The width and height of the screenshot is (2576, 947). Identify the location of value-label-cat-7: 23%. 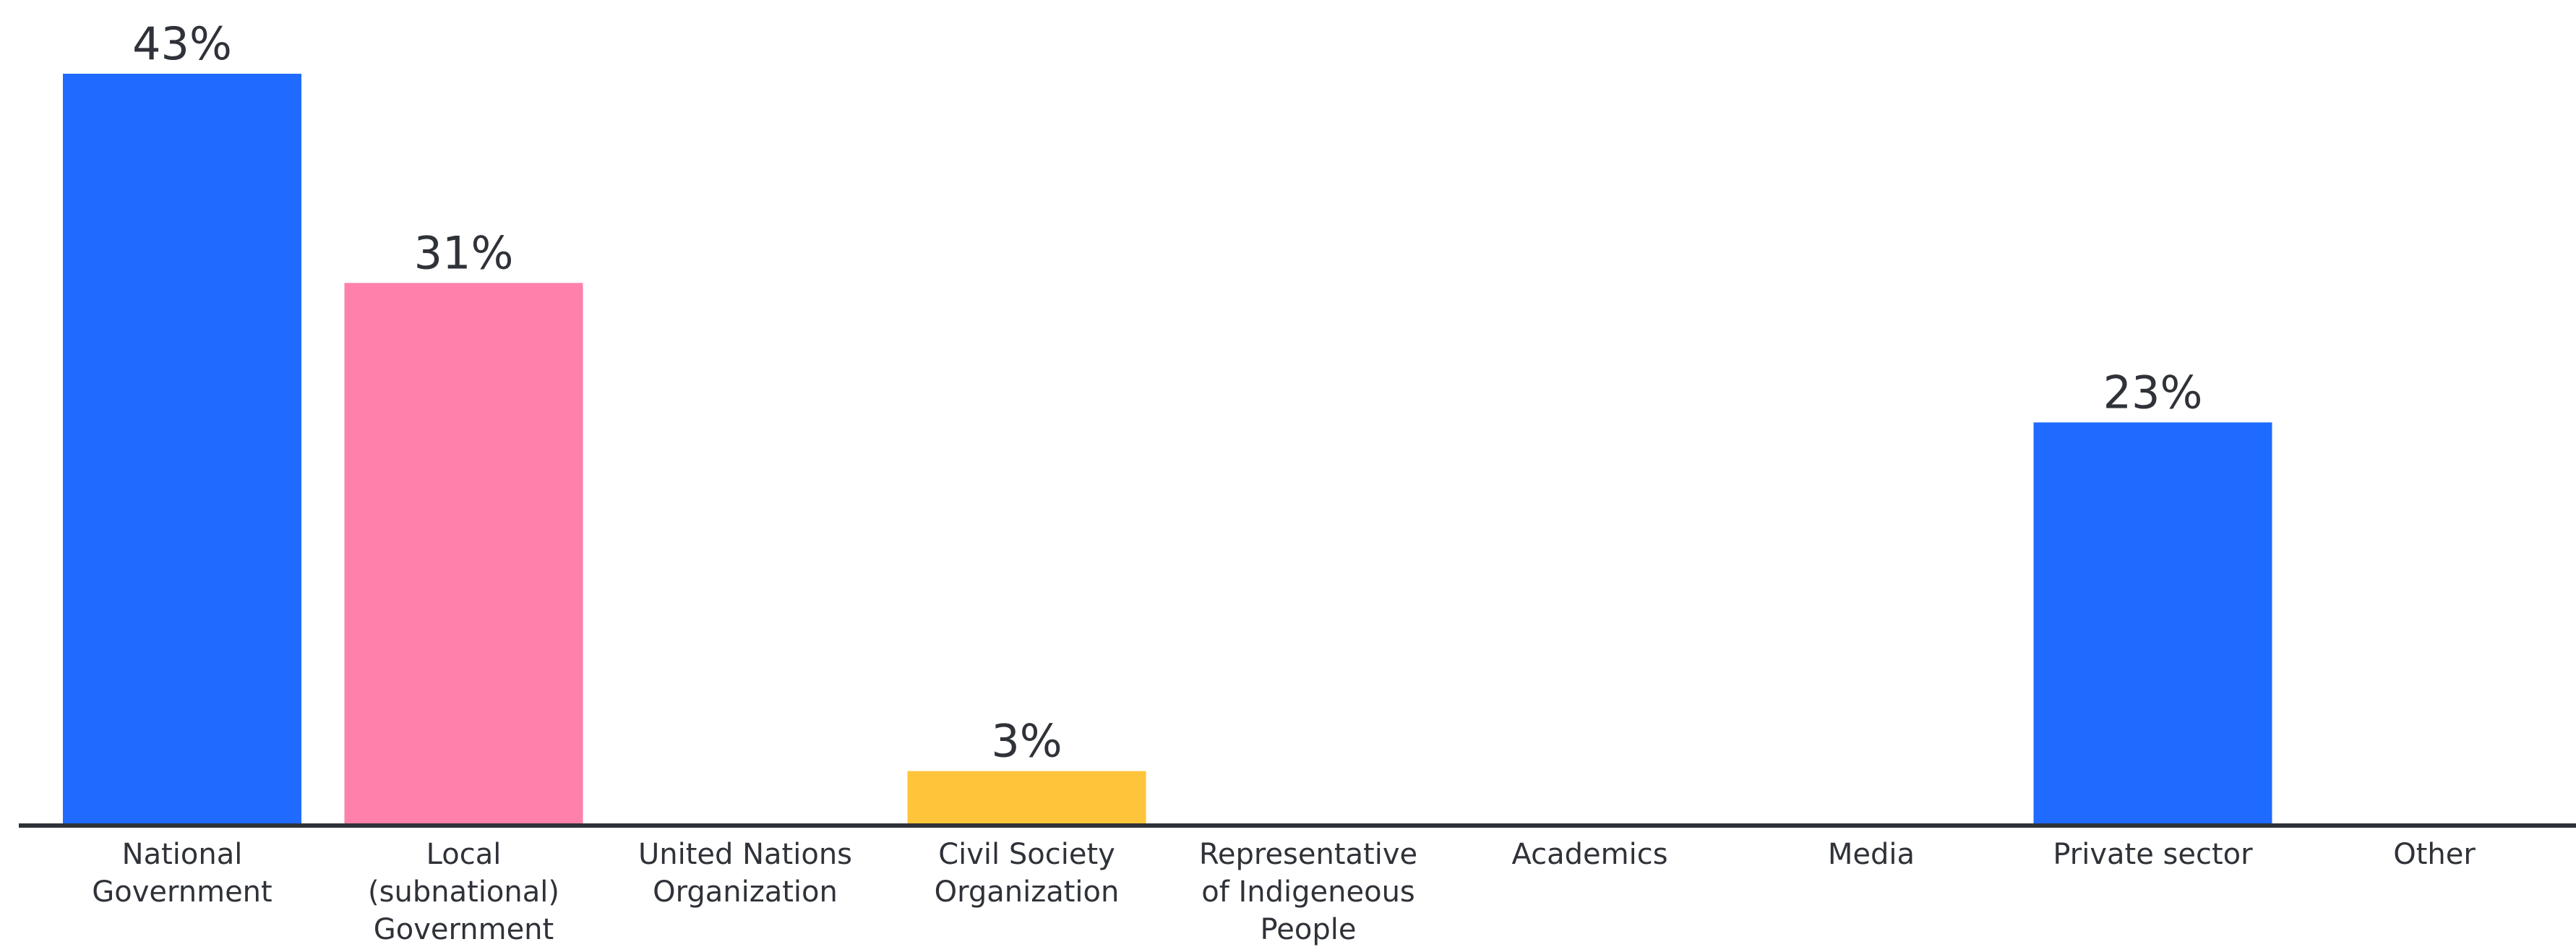
(2153, 393).